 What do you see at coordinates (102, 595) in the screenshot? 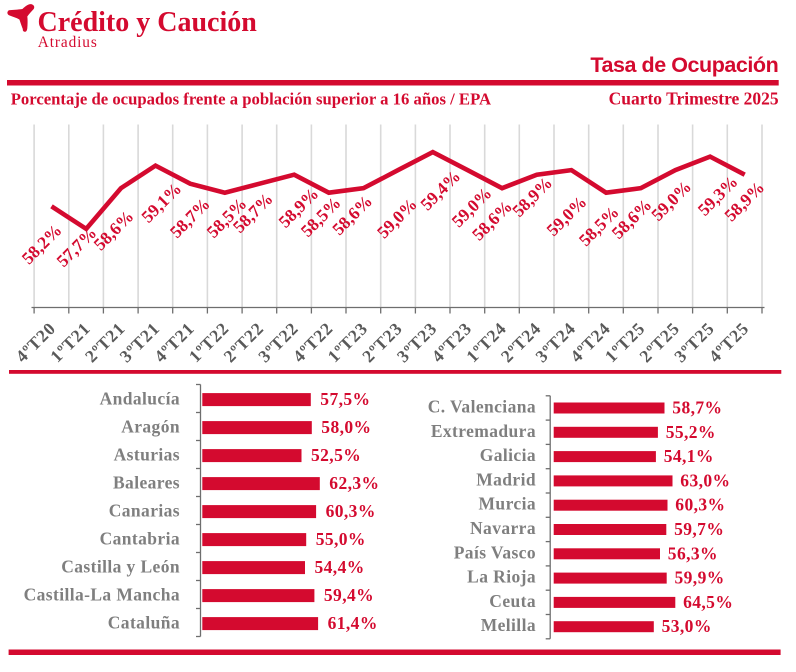
I see `svg-text: Castilla-La Mancha` at bounding box center [102, 595].